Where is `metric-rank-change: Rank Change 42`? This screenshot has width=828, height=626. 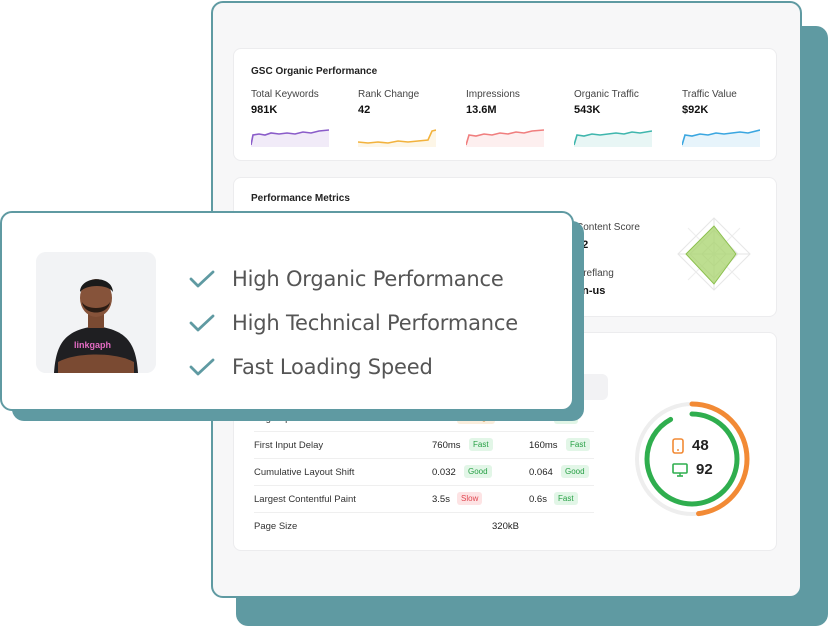
metric-rank-change: Rank Change 42 is located at coordinates (408, 118).